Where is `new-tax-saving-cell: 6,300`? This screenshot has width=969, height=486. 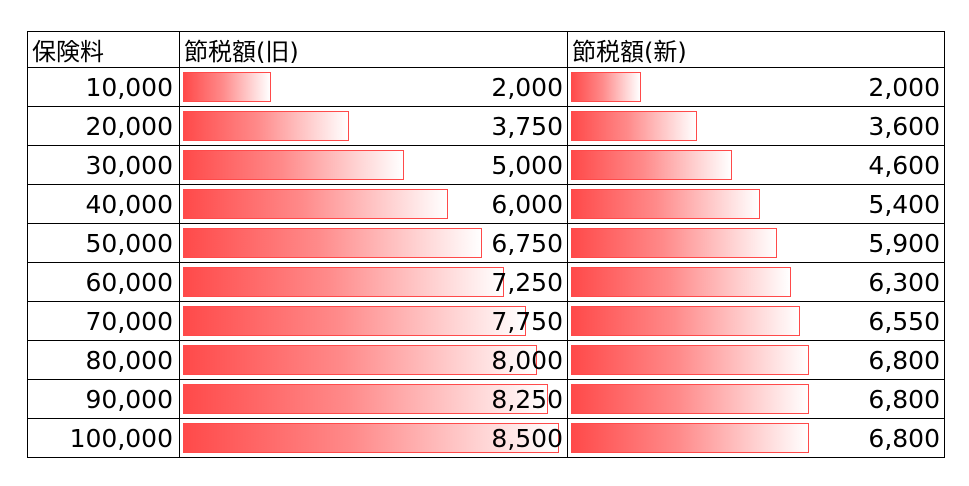
new-tax-saving-cell: 6,300 is located at coordinates (756, 282).